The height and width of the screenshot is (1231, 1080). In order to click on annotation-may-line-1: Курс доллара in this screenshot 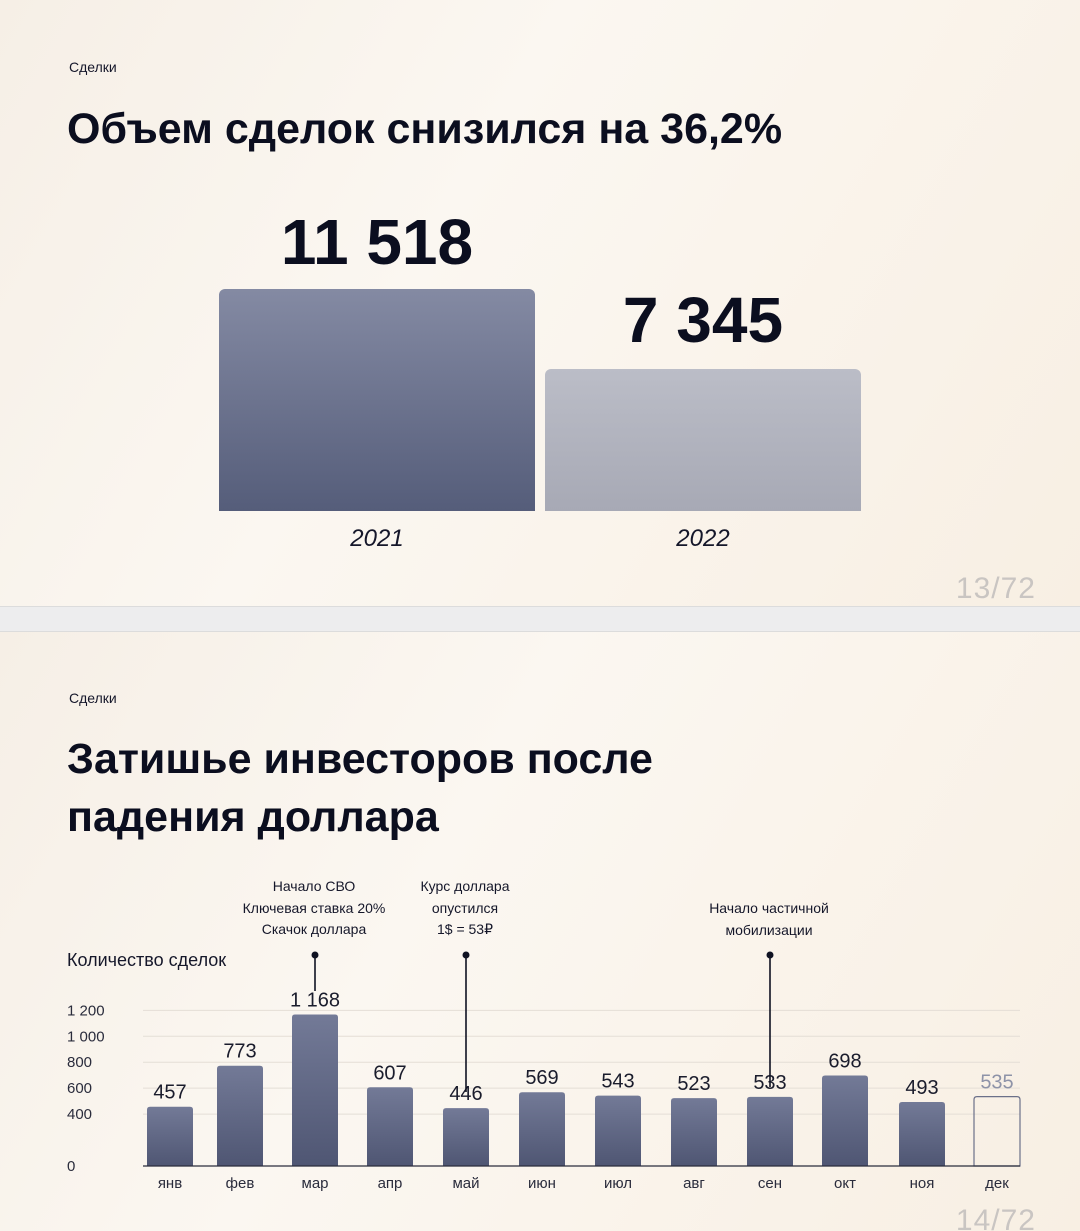, I will do `click(465, 886)`.